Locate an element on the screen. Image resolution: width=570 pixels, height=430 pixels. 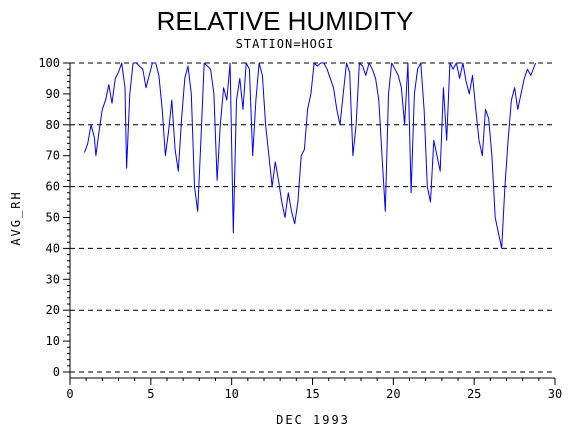
y-tick-label-100: 100 is located at coordinates (49, 63).